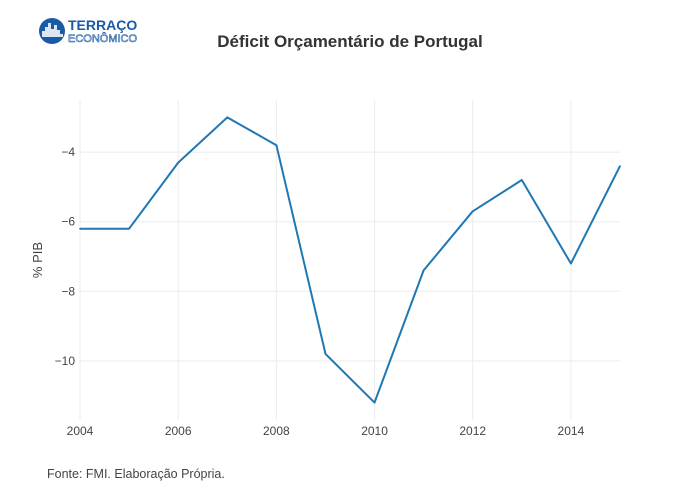 The height and width of the screenshot is (500, 700). Describe the element at coordinates (37, 260) in the screenshot. I see `y-axis-label: % PIB` at that location.